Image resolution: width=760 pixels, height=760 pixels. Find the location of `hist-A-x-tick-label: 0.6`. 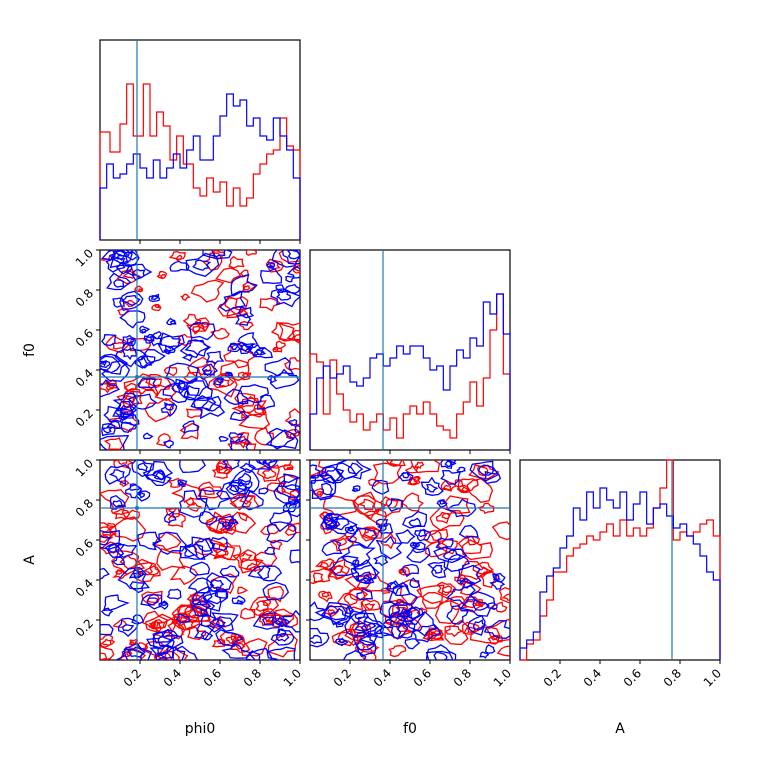

hist-A-x-tick-label: 0.6 is located at coordinates (632, 677).